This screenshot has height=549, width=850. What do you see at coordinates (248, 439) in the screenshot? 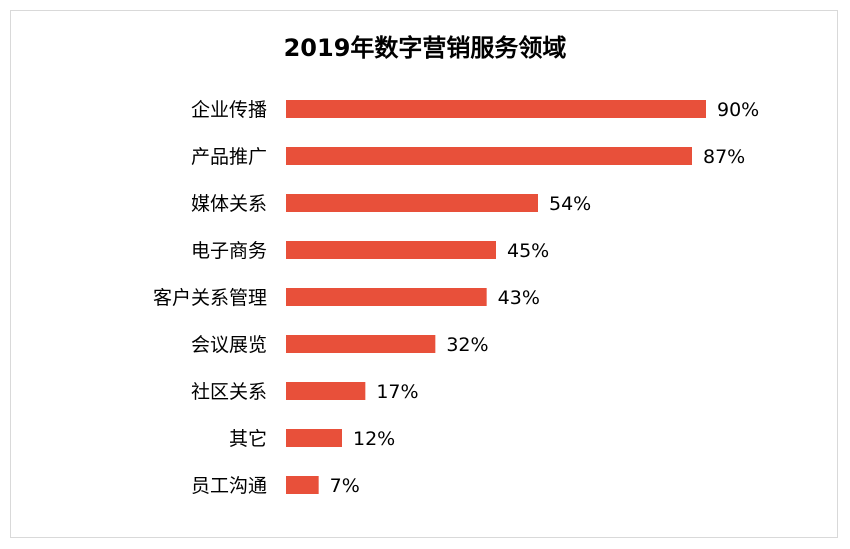
I see `category-label: 其它` at bounding box center [248, 439].